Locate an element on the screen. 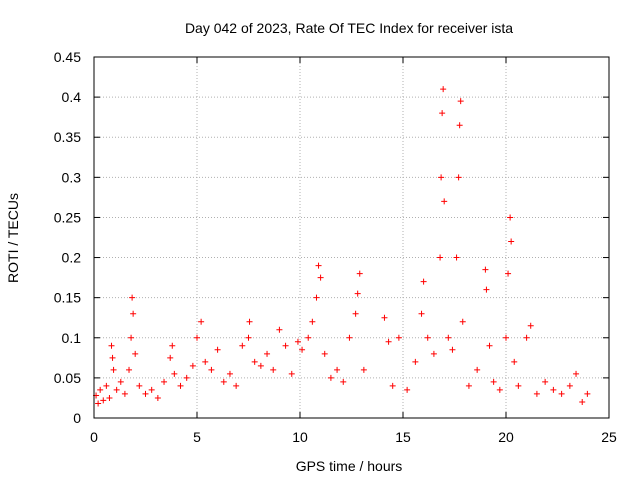 The height and width of the screenshot is (485, 640). y-tick-label: 0.2 is located at coordinates (72, 258).